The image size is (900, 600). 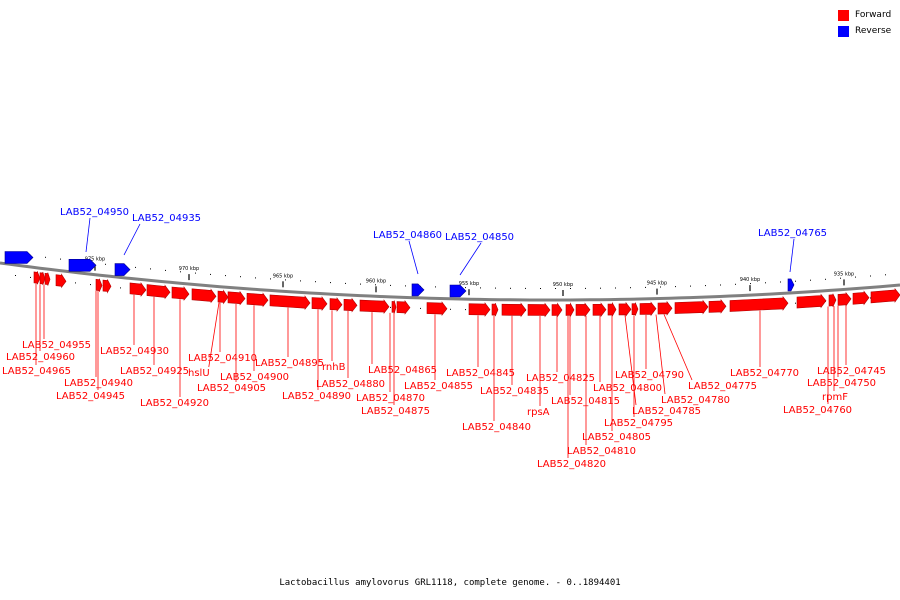 What do you see at coordinates (851, 371) in the screenshot?
I see `forward-gene-label: LAB52_04745` at bounding box center [851, 371].